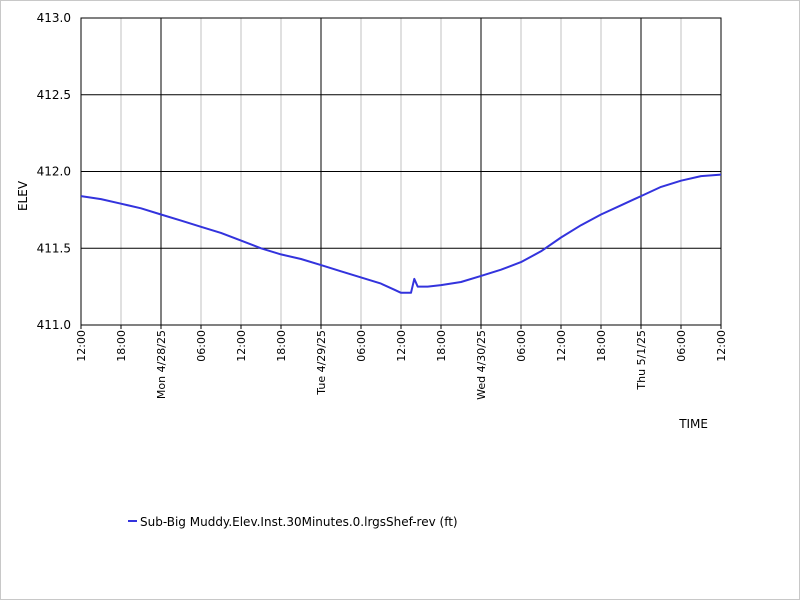  I want to click on x-tick-label: Wed 4/30/25, so click(481, 365).